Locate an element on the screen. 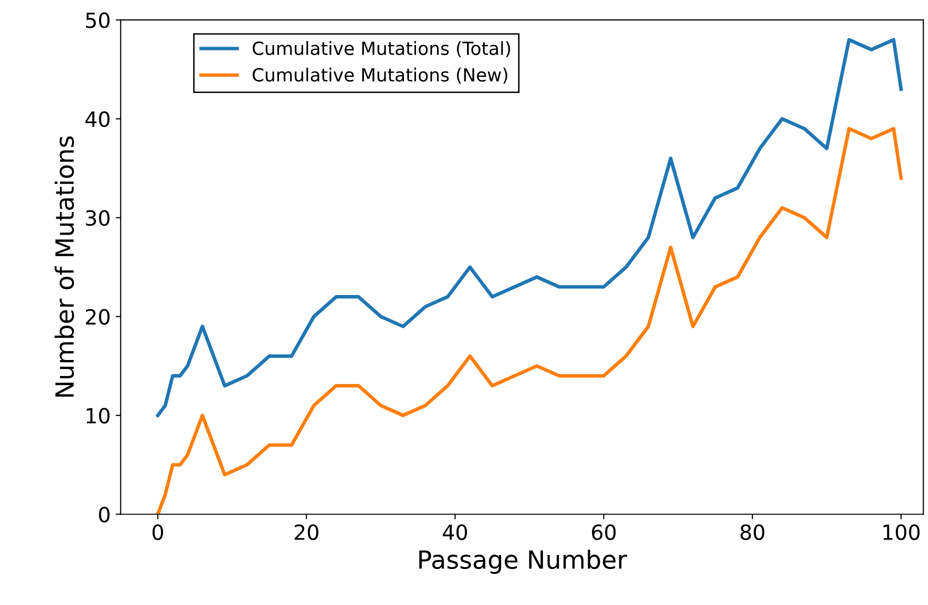  y-tick-label: 0 is located at coordinates (104, 514).